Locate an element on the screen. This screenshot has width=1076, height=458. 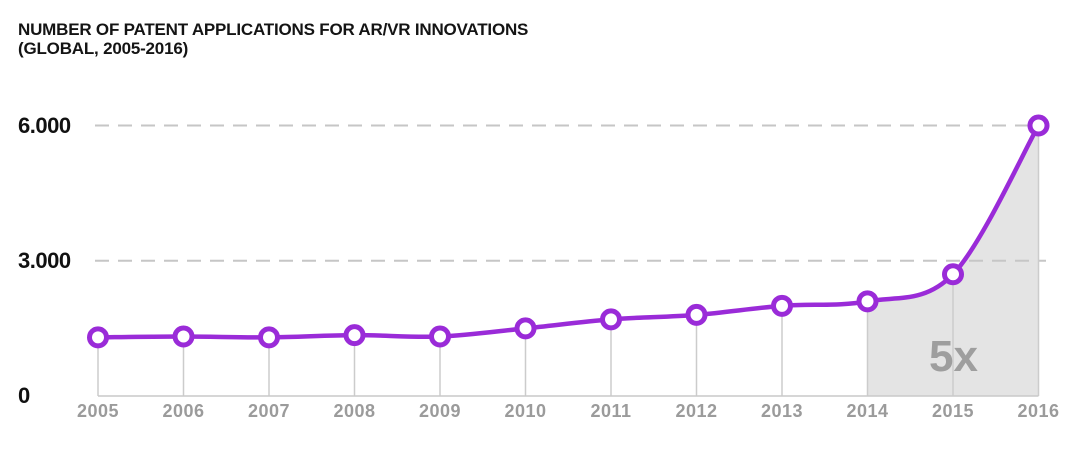
y-tick-label-6.000: 6.000 is located at coordinates (44, 125).